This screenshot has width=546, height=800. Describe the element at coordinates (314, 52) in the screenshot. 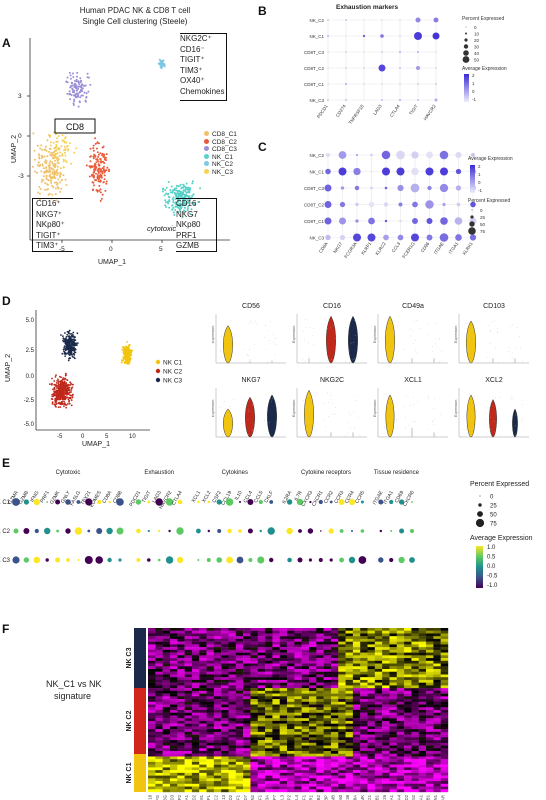

I see `row-label: CD8T_C3` at that location.